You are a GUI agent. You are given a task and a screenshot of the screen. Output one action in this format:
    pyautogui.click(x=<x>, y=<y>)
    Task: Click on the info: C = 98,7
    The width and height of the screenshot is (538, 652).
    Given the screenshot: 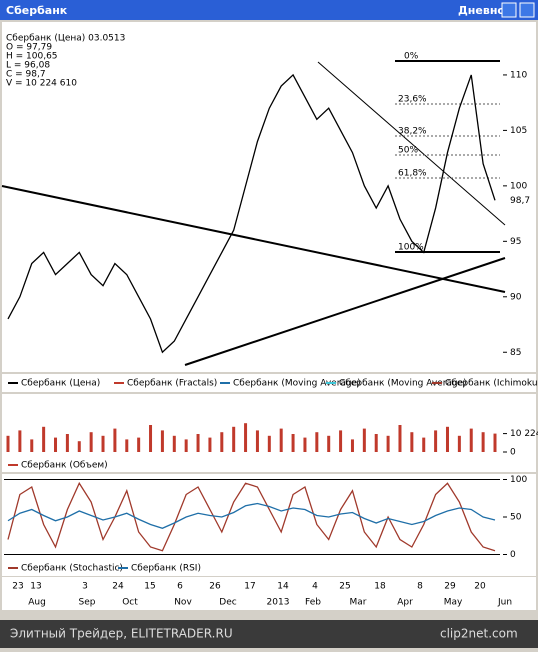 What is the action you would take?
    pyautogui.click(x=26, y=75)
    